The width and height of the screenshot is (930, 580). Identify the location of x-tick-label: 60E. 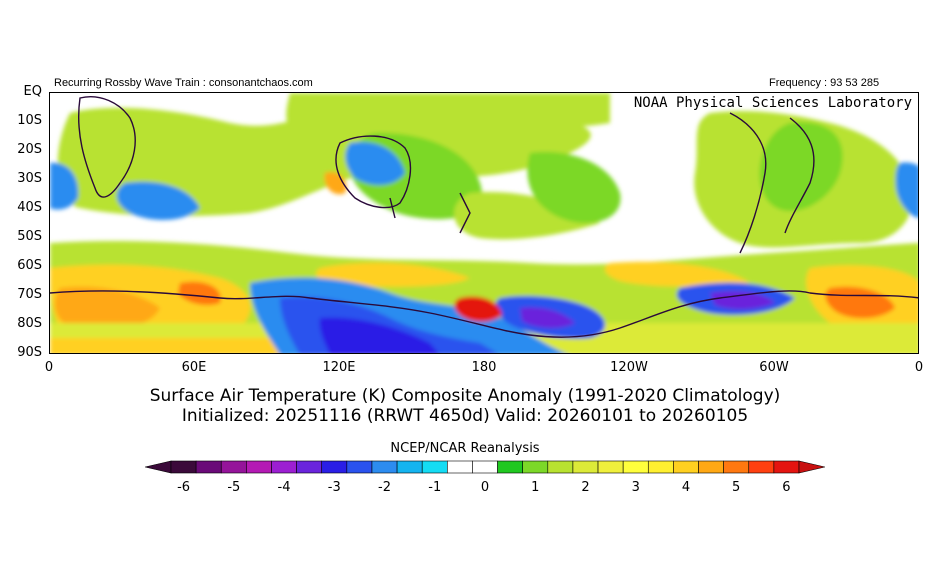
(194, 367).